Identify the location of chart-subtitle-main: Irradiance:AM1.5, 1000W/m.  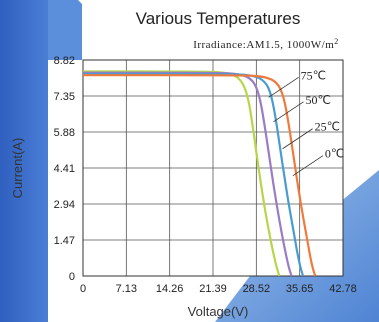
(263, 45).